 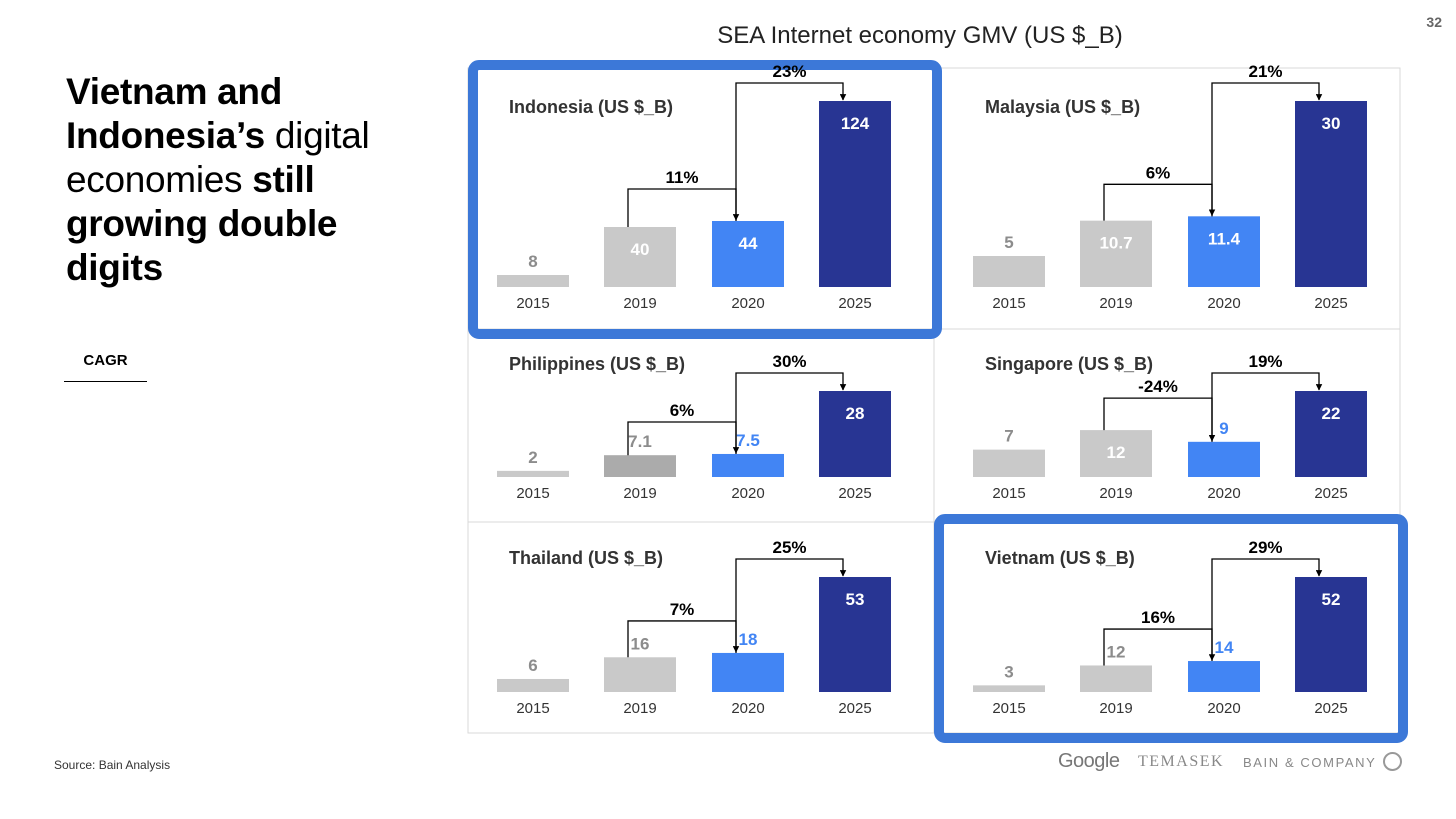 I want to click on headline-part-1: Vietnam and Indonesia’s, so click(x=174, y=113).